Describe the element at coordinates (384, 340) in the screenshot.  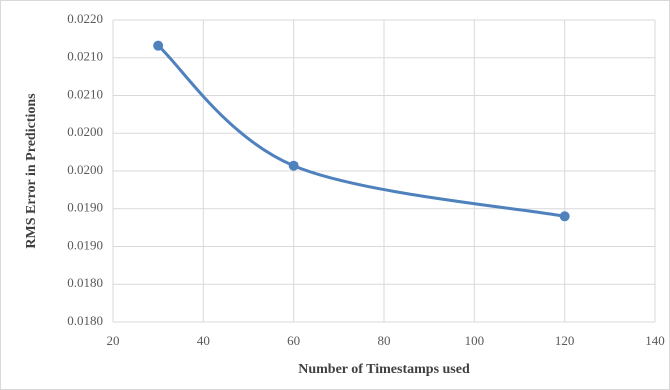
I see `x-tick-label: 80` at that location.